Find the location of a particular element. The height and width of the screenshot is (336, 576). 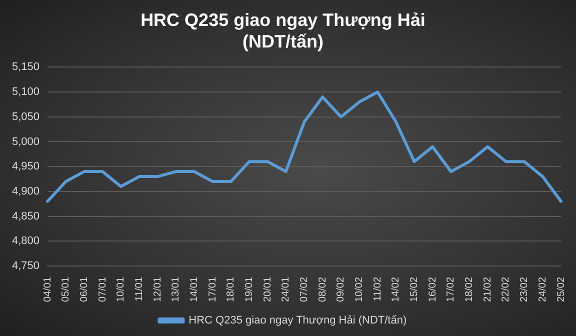

y-tick-label: 4,950 is located at coordinates (26, 166).